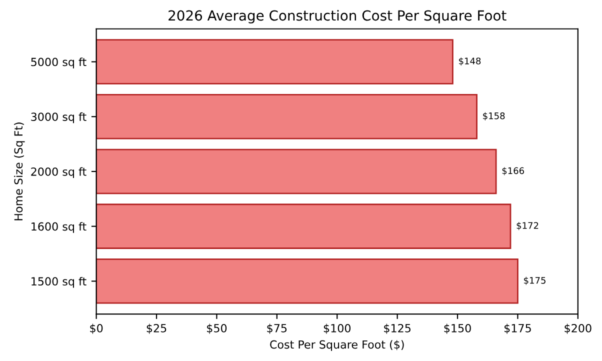 This screenshot has width=602, height=361. I want to click on data-label: $172, so click(527, 226).